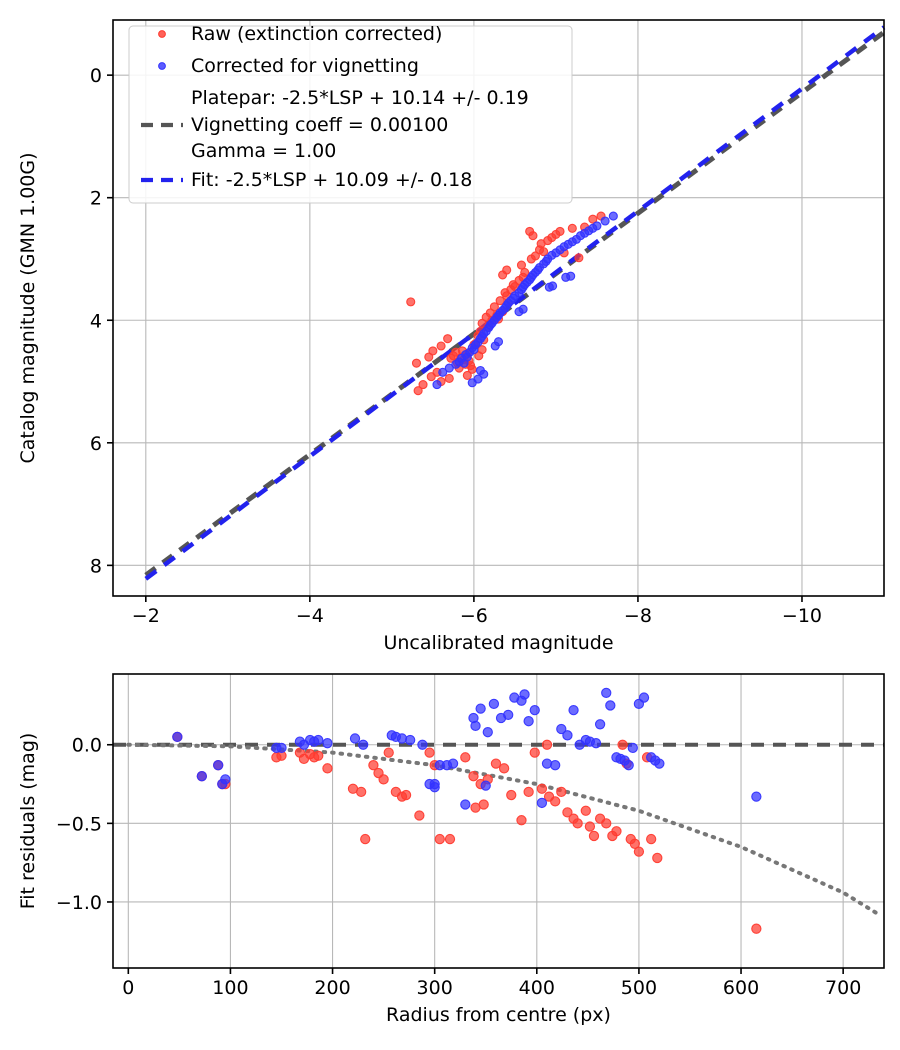 This screenshot has width=900, height=1050. Describe the element at coordinates (843, 988) in the screenshot. I see `xtick-label: 700` at that location.